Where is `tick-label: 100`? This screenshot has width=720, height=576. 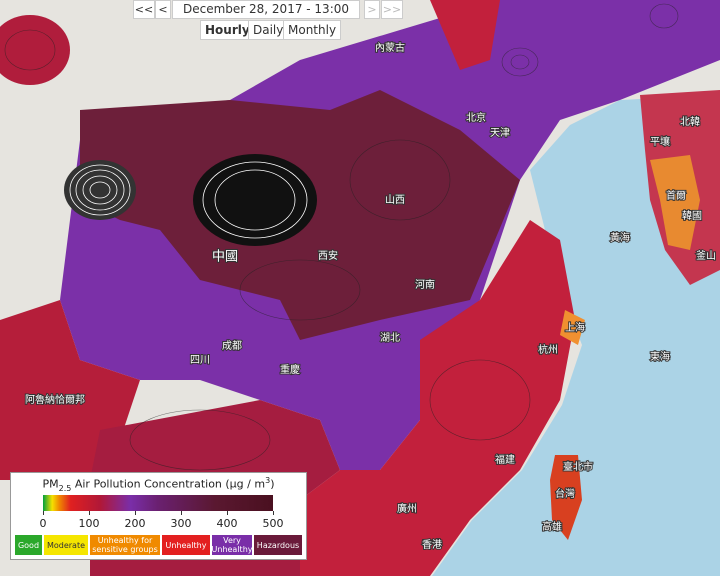
tick-label: 100 is located at coordinates (89, 523).